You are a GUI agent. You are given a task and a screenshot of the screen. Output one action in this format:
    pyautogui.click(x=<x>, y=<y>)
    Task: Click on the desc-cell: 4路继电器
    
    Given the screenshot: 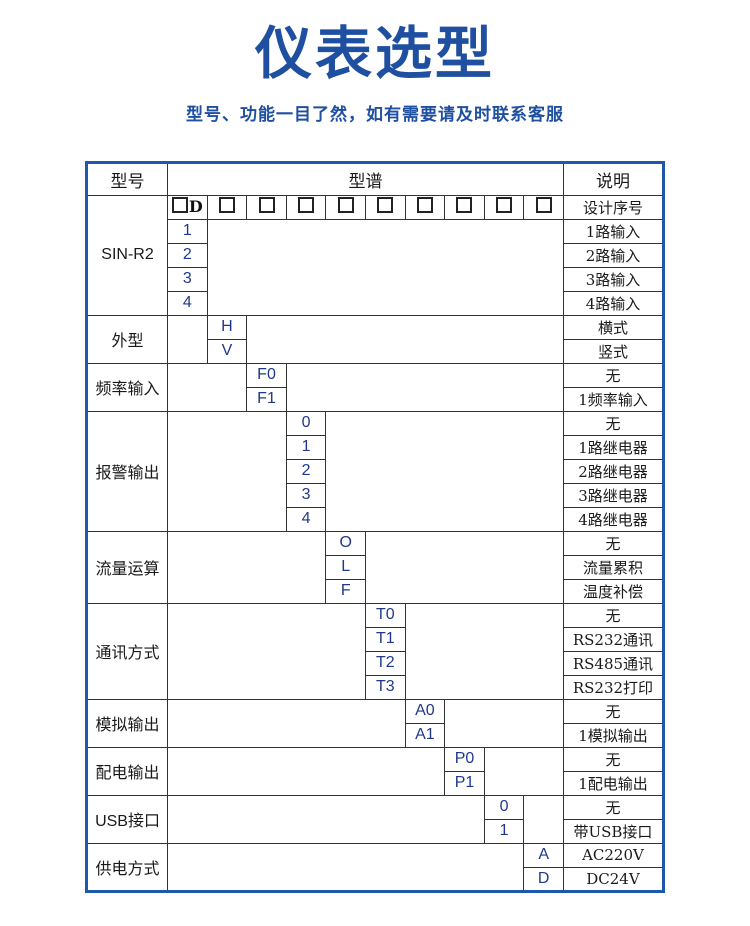 What is the action you would take?
    pyautogui.click(x=613, y=519)
    